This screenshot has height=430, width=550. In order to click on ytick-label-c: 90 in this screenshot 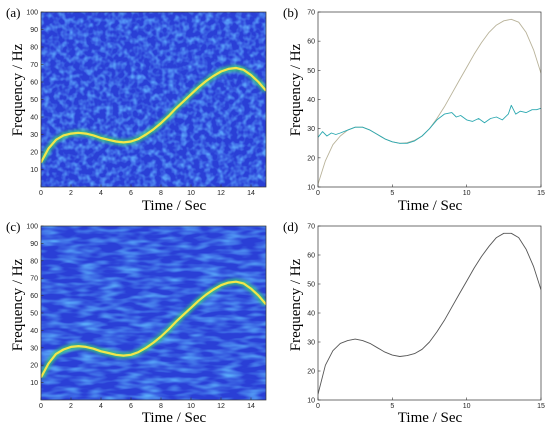, I will do `click(34, 244)`.